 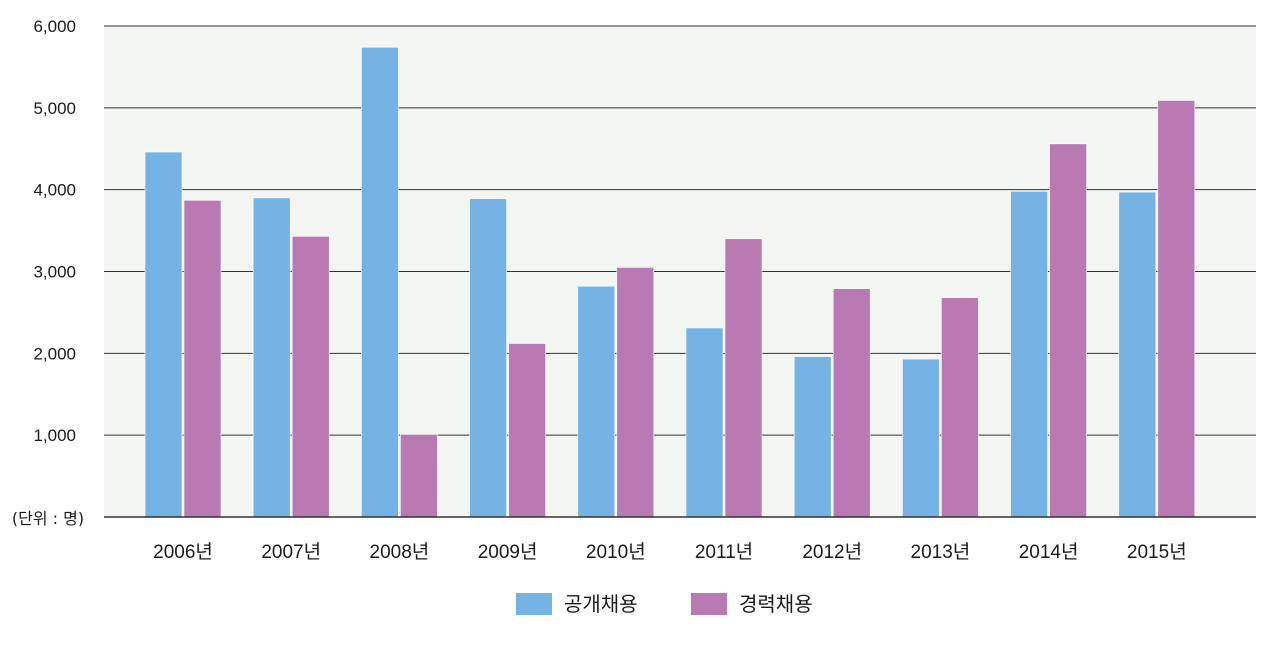 What do you see at coordinates (54, 190) in the screenshot?
I see `y-tick-label: 4,000` at bounding box center [54, 190].